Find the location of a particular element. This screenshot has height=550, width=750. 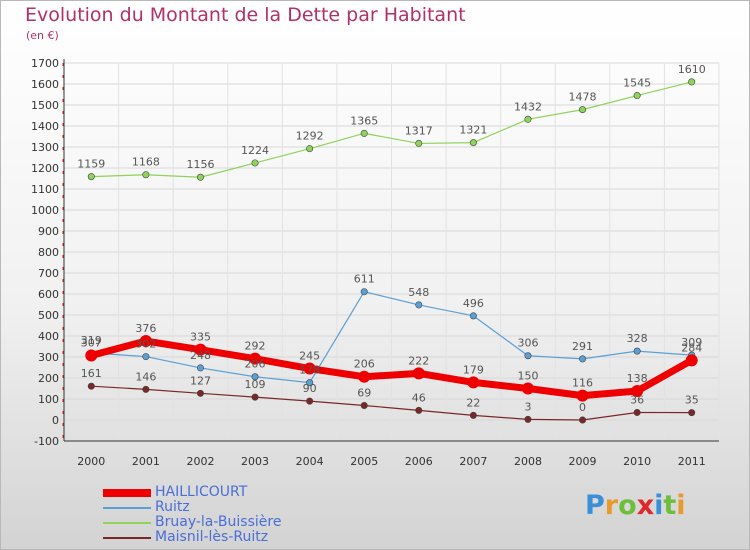

data-label: 302 is located at coordinates (145, 344).